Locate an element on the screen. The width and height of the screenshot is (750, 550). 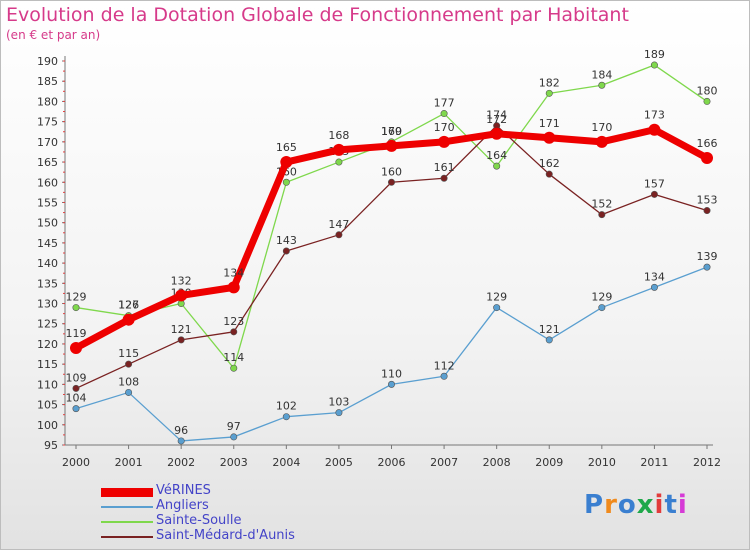
data-label-saint-medard-d-aunis: 109 is located at coordinates (76, 377).